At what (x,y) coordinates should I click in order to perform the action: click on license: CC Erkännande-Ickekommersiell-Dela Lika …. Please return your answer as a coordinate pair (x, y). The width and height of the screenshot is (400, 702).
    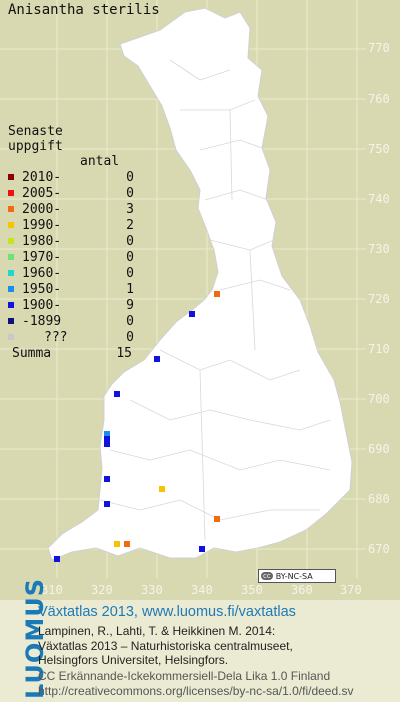
    Looking at the image, I should click on (195, 683).